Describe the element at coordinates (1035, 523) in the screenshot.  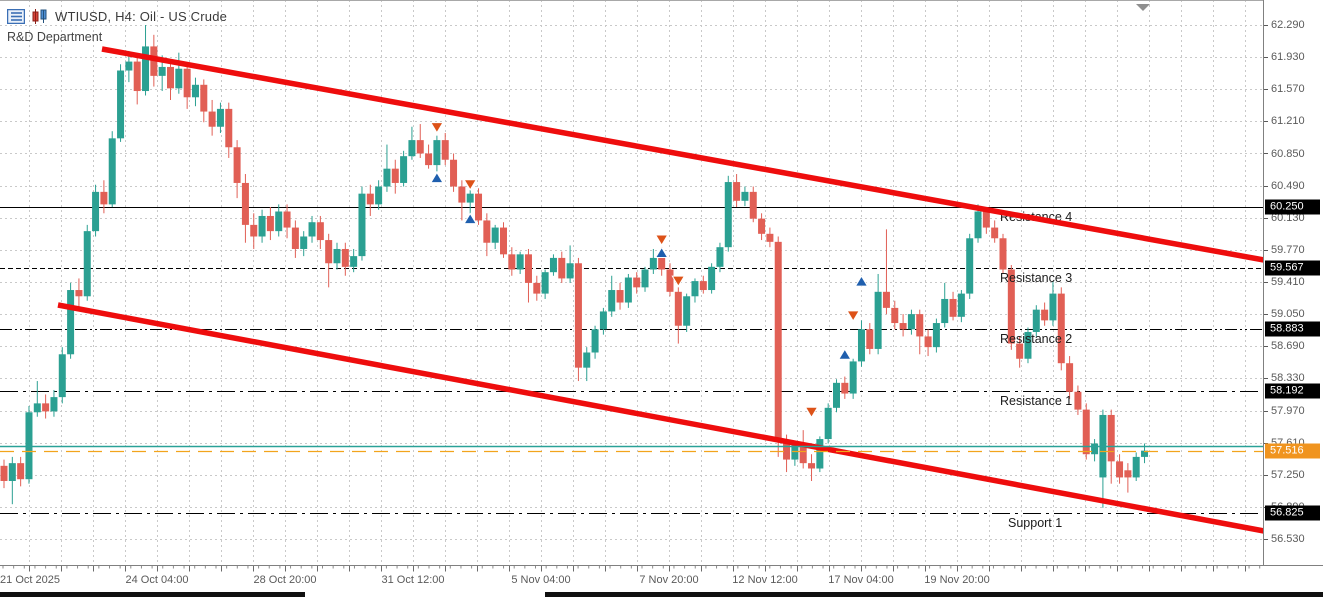
I see `level-label-support-1: Support 1` at that location.